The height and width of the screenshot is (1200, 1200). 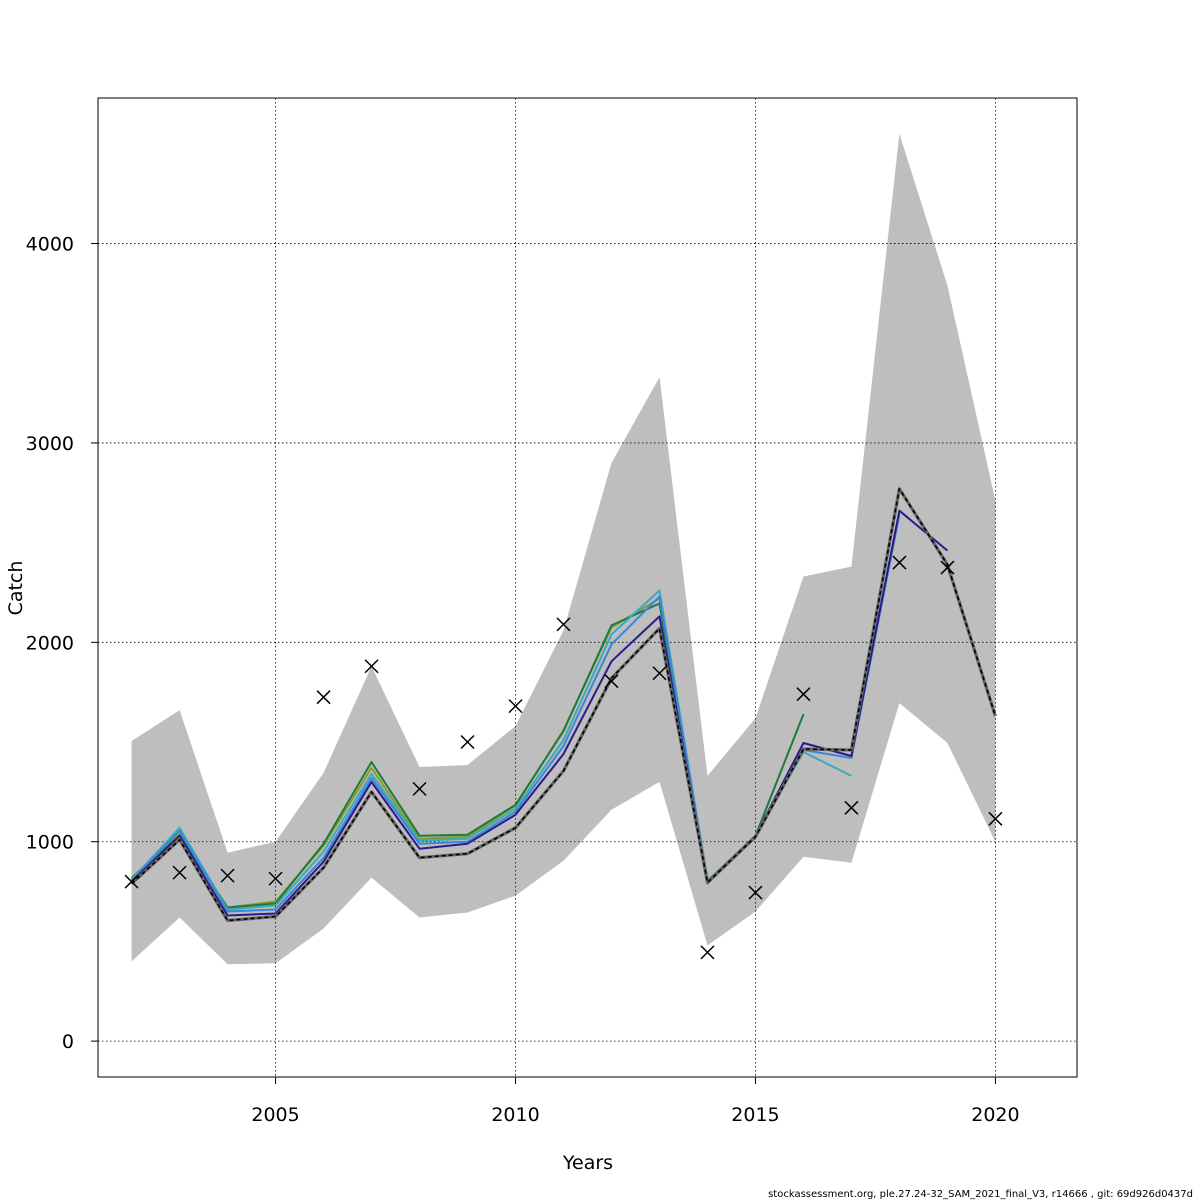 I want to click on observed-point-2002, so click(x=131, y=881).